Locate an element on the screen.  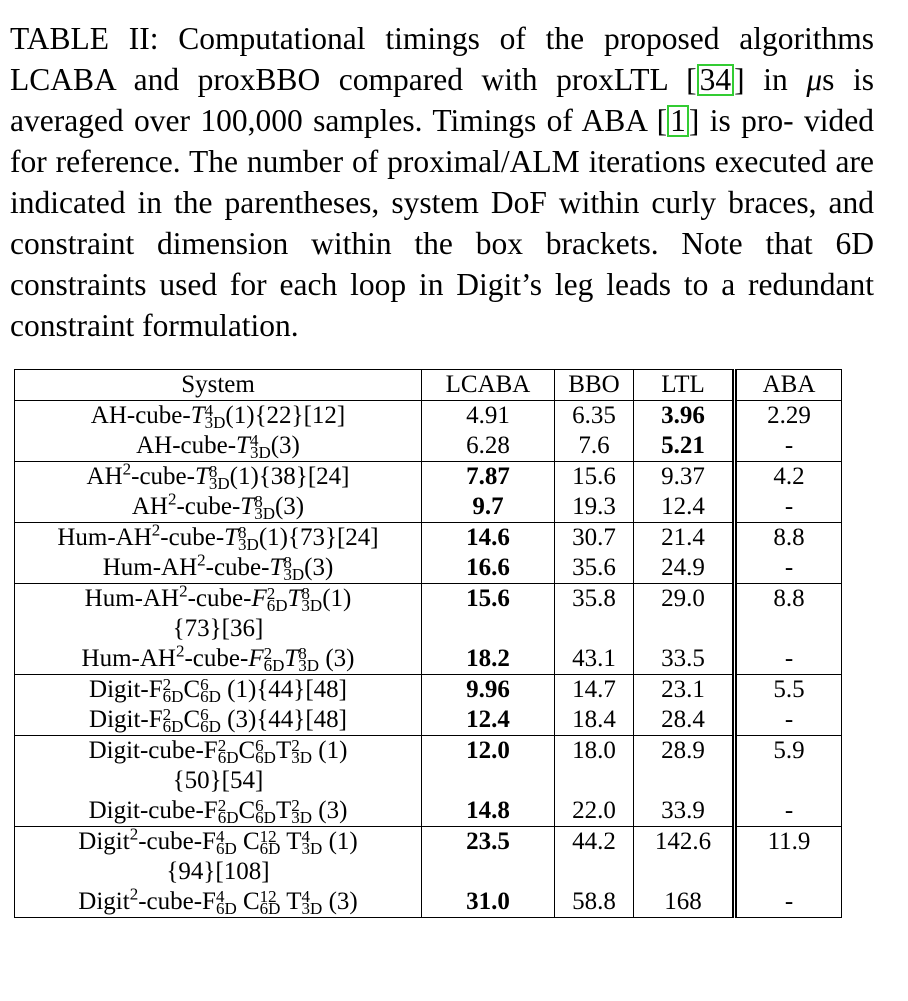
system-cell: AH-cube-T 4 3D (3) is located at coordinates (218, 446).